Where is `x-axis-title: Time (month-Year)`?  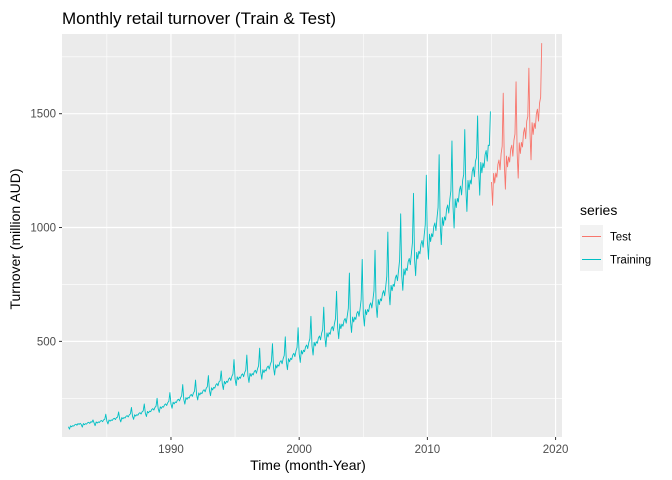 x-axis-title: Time (month-Year) is located at coordinates (308, 465).